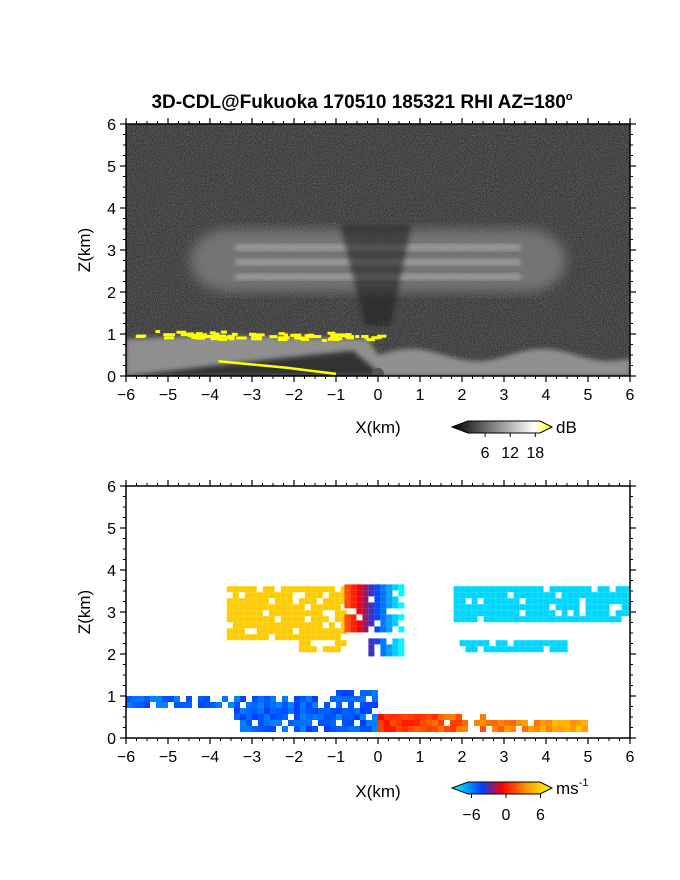 Image resolution: width=680 pixels, height=880 pixels. Describe the element at coordinates (471, 815) in the screenshot. I see `velocity-colorbar-tick-label: −6` at that location.